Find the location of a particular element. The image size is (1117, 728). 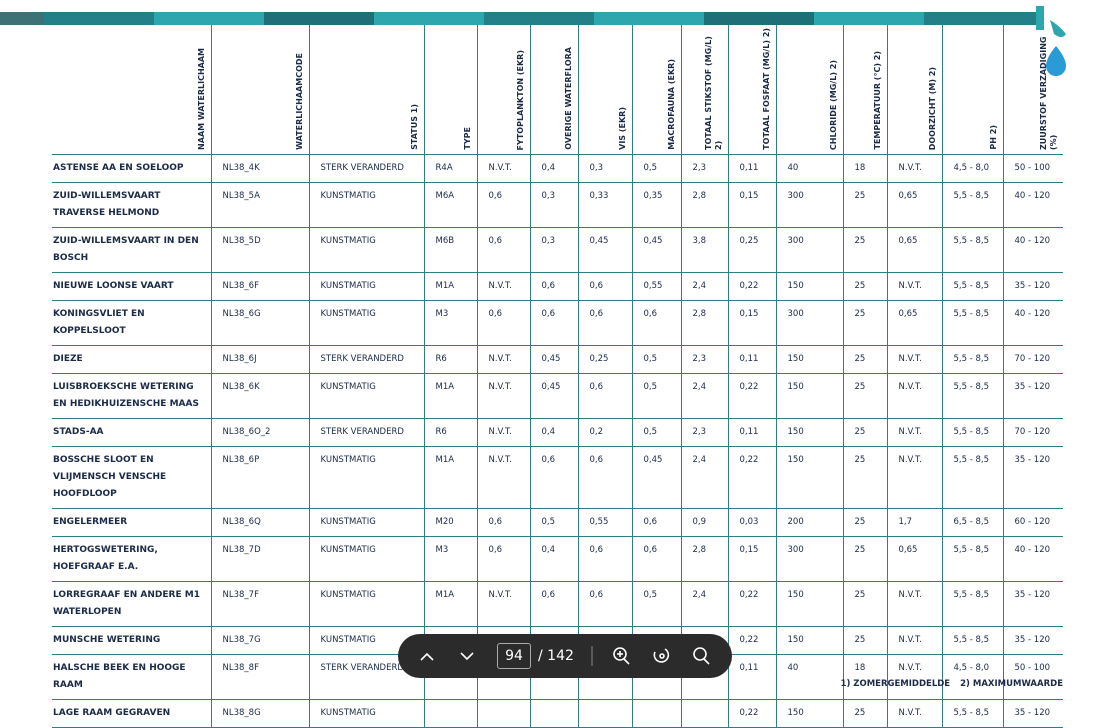

footnote: 1) ZOMERGEMIDDELDE is located at coordinates (895, 684).